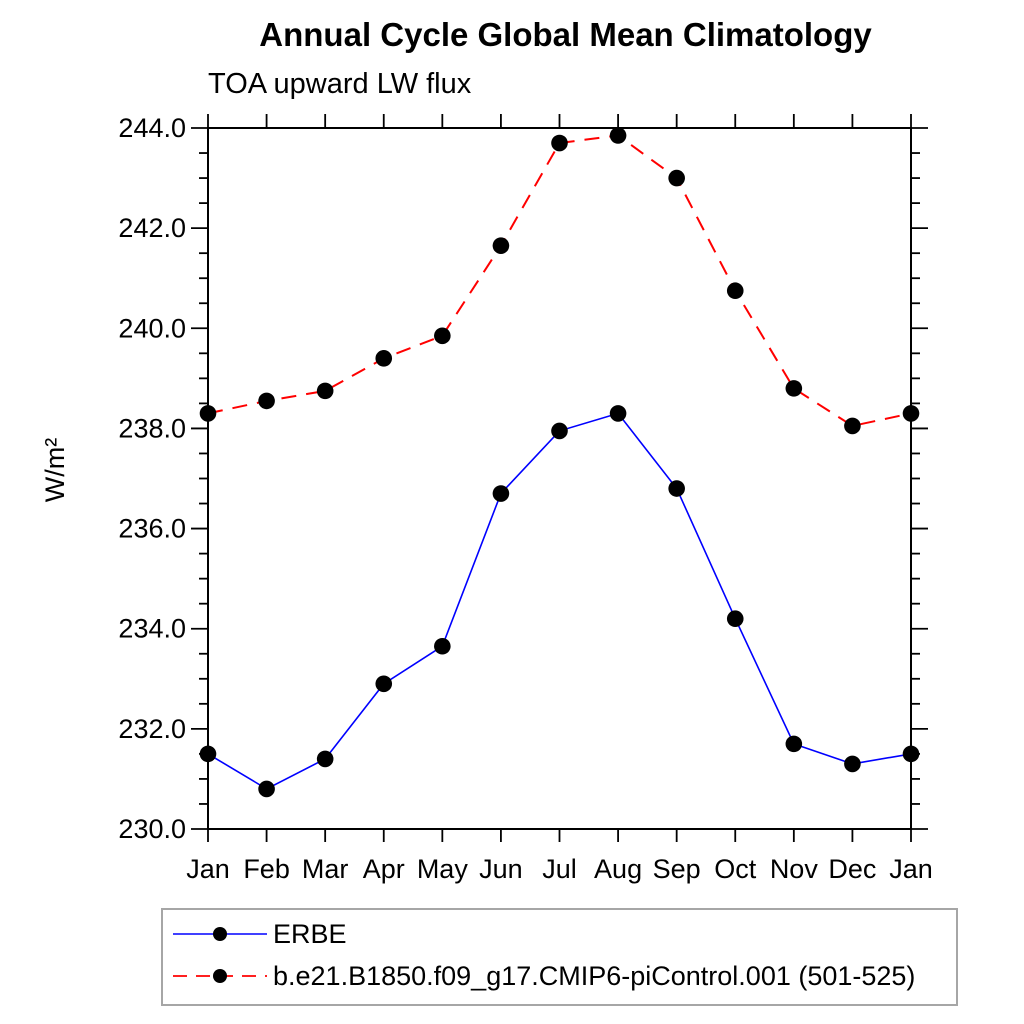 This screenshot has height=1024, width=1024. What do you see at coordinates (852, 869) in the screenshot?
I see `x-tick-label: Dec` at bounding box center [852, 869].